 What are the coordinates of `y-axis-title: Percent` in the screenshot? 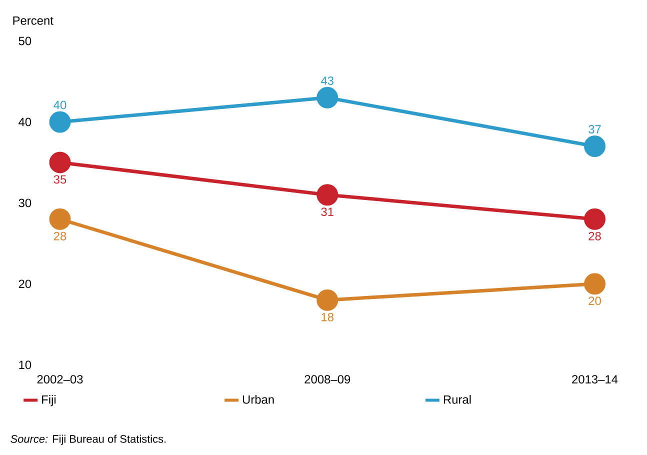 It's located at (33, 20).